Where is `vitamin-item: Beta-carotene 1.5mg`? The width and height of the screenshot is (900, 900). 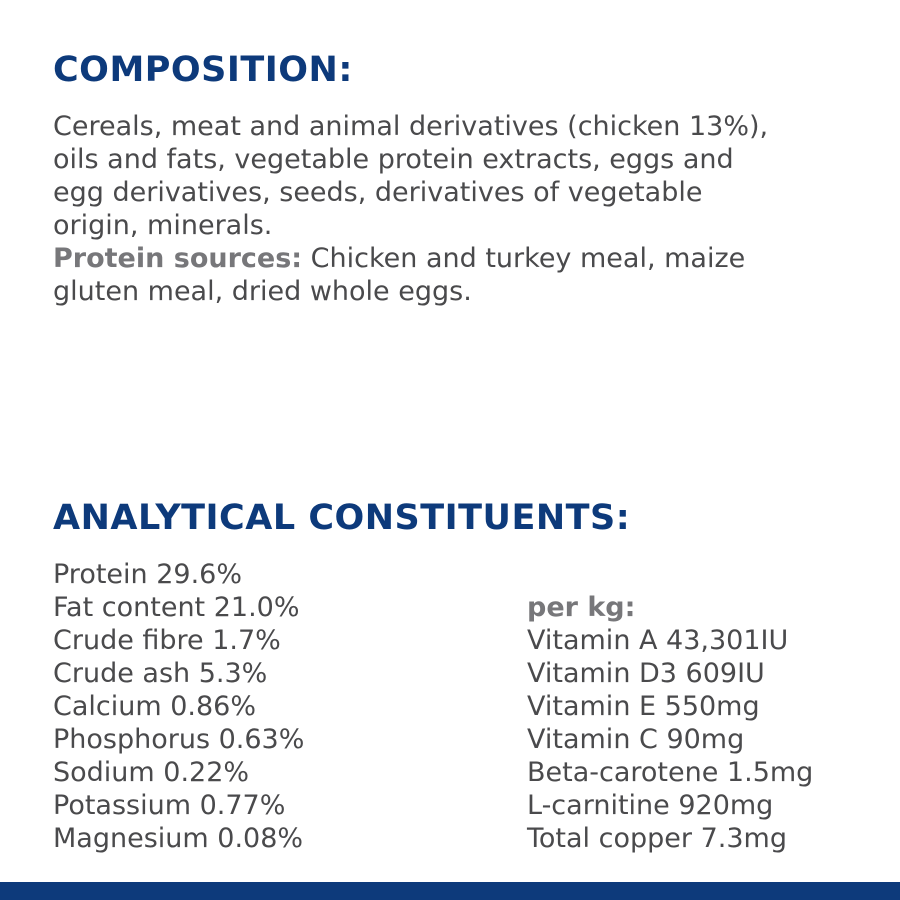 vitamin-item: Beta-carotene 1.5mg is located at coordinates (670, 772).